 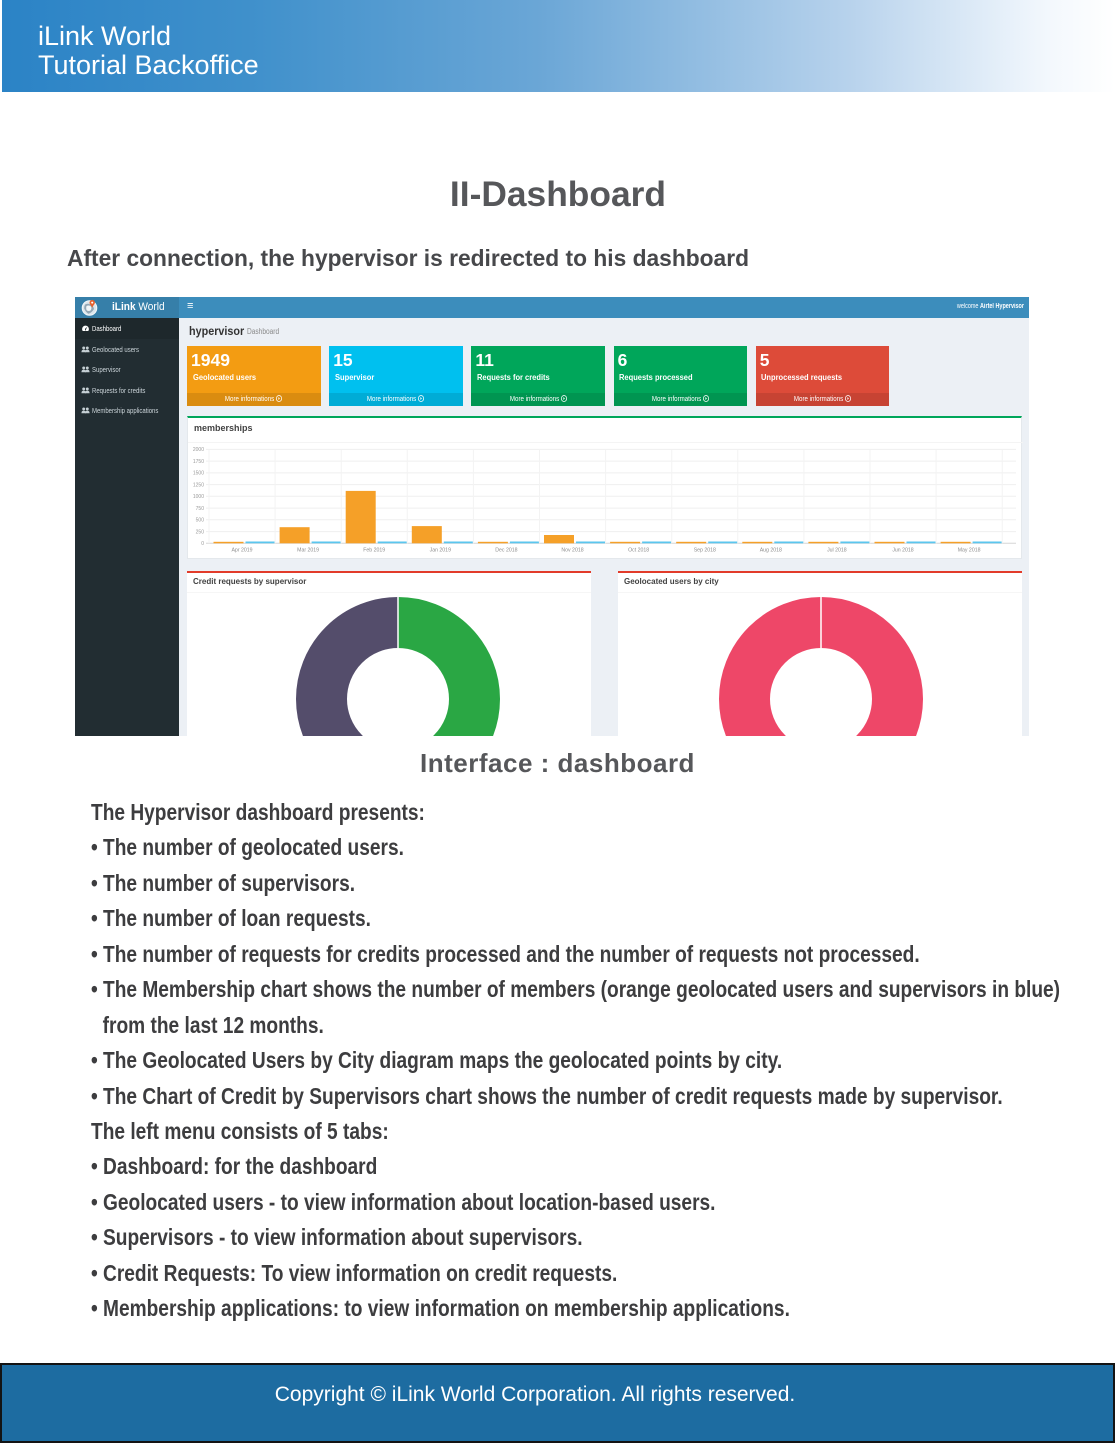 What do you see at coordinates (771, 551) in the screenshot?
I see `svg-text: Aug 2018` at bounding box center [771, 551].